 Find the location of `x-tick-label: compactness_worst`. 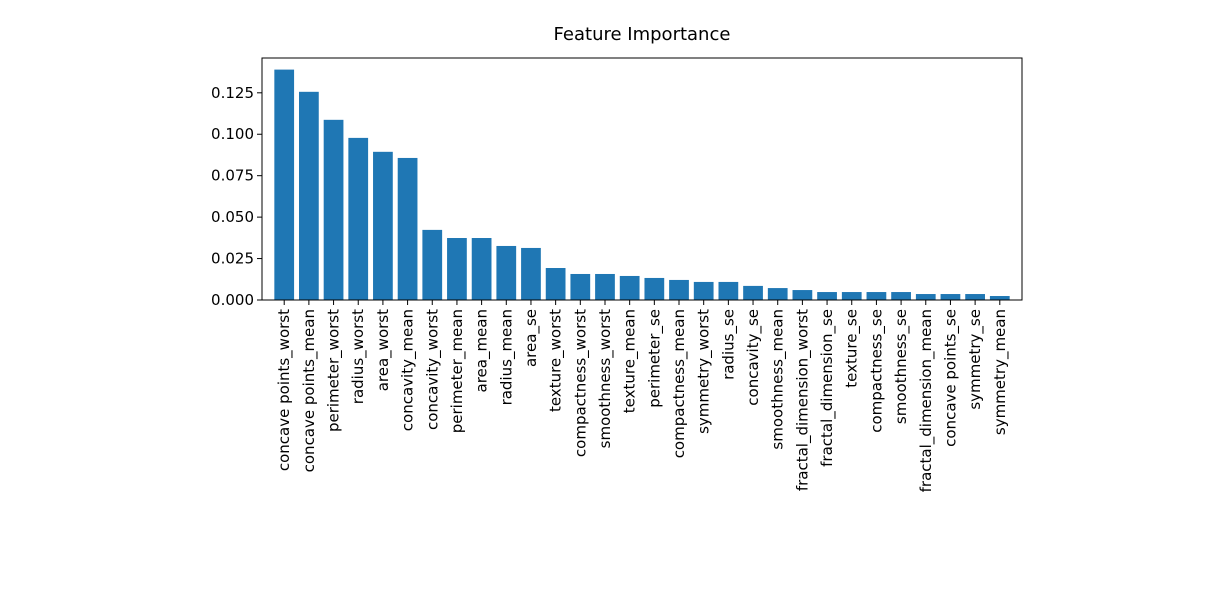

x-tick-label: compactness_worst is located at coordinates (580, 383).